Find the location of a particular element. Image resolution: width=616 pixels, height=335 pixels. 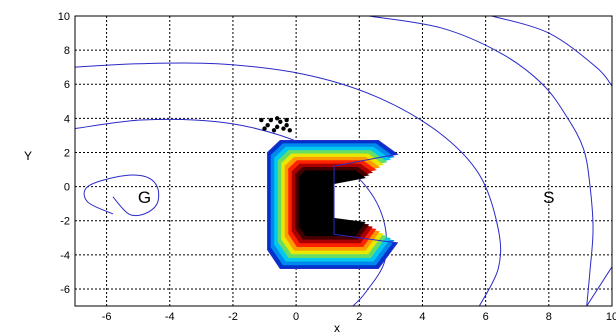

y-tick-label: 0 is located at coordinates (67, 188).